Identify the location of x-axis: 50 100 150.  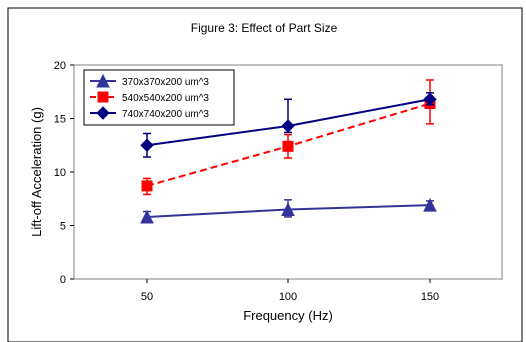
(290, 291).